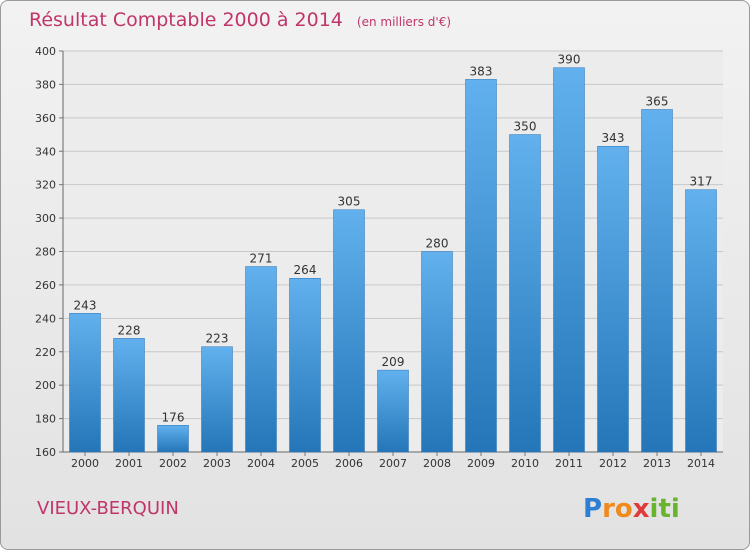  Describe the element at coordinates (45, 51) in the screenshot. I see `y-tick-label: 400` at that location.